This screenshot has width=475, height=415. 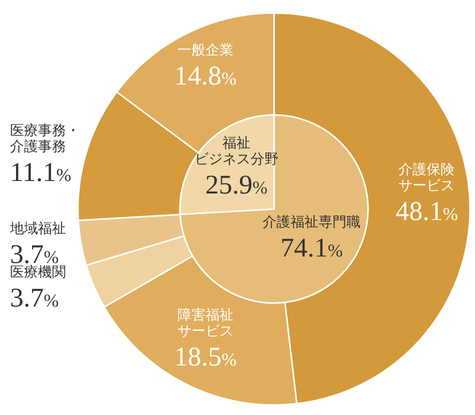 What do you see at coordinates (311, 222) in the screenshot?
I see `slice-label: 介護福祉専門職` at bounding box center [311, 222].